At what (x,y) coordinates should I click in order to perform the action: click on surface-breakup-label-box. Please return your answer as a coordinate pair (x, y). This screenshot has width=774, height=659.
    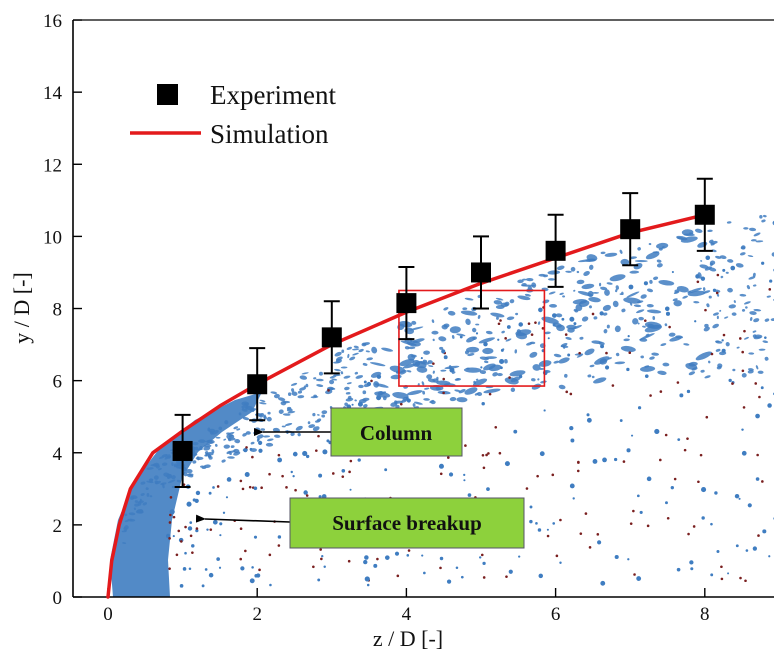
    Looking at the image, I should click on (407, 523).